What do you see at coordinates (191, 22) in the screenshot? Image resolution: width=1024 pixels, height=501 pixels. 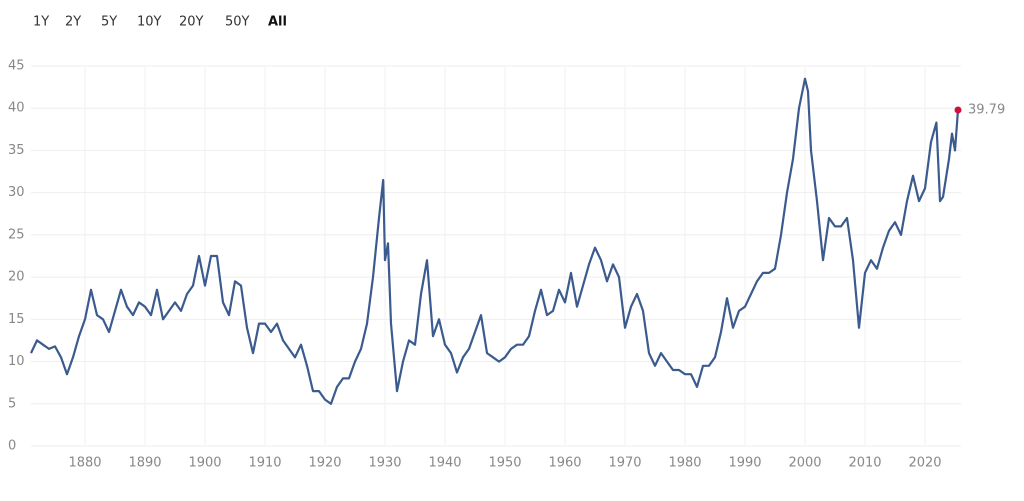 I see `range-button: 20Y` at bounding box center [191, 22].